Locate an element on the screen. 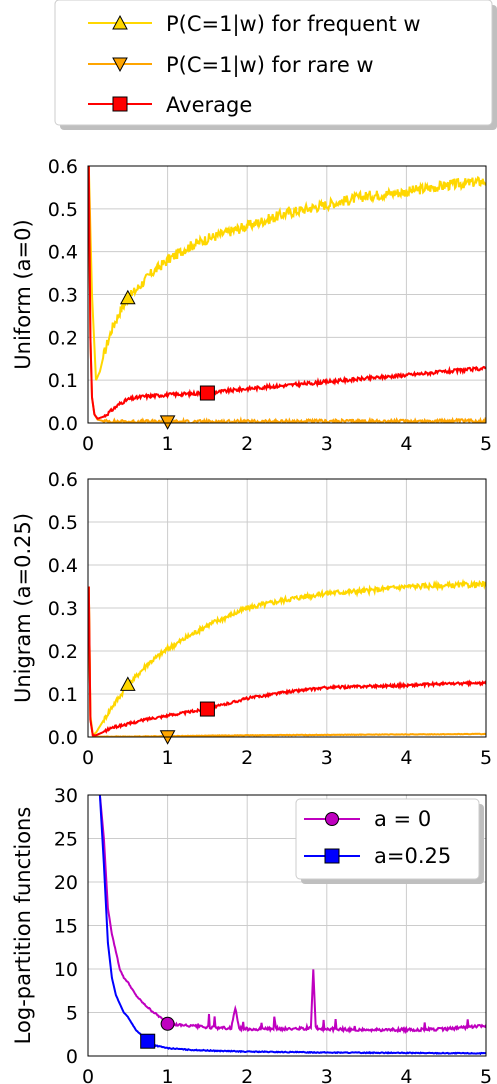 Image resolution: width=497 pixels, height=1084 pixels. legend-marker-average is located at coordinates (120, 104).